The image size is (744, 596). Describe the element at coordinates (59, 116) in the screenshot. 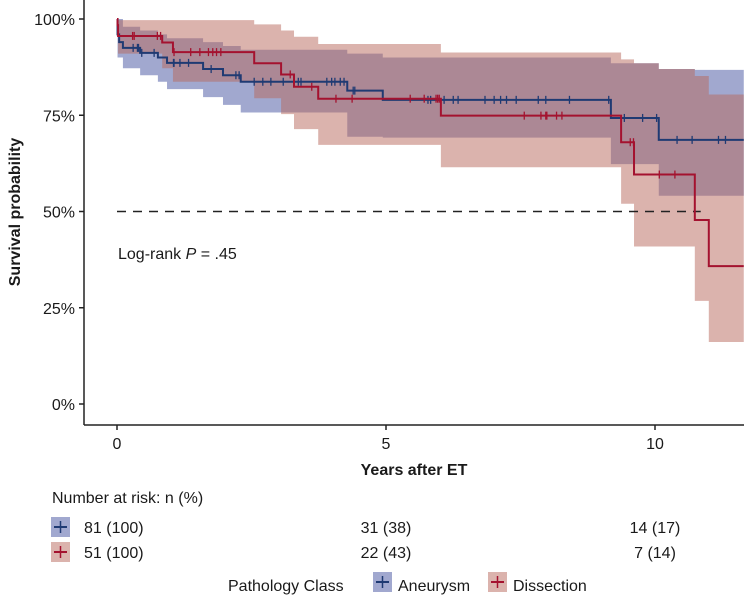

I see `y-tick-label: 75%` at that location.